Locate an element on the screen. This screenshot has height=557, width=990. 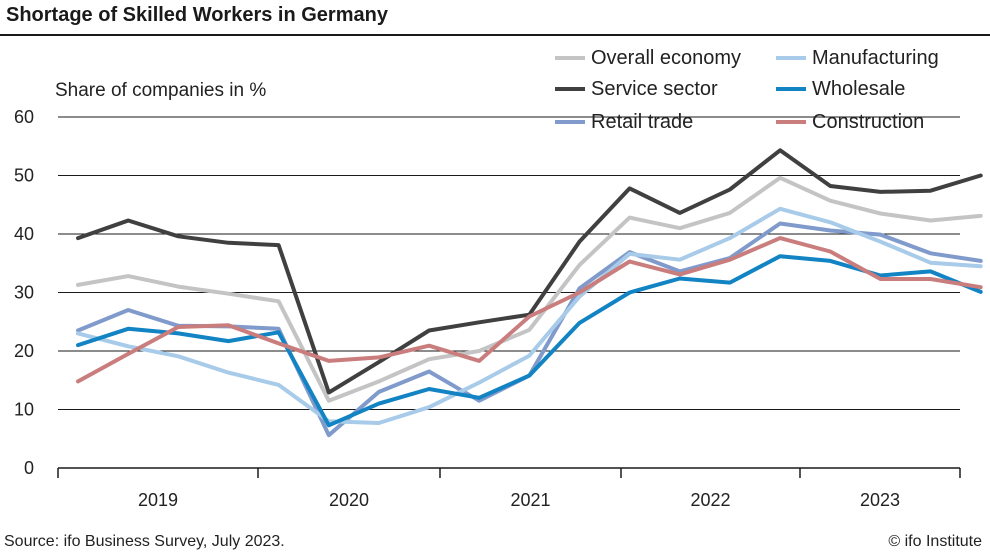
source-note: Source: ifo Business Survey, July 2023. is located at coordinates (144, 541).